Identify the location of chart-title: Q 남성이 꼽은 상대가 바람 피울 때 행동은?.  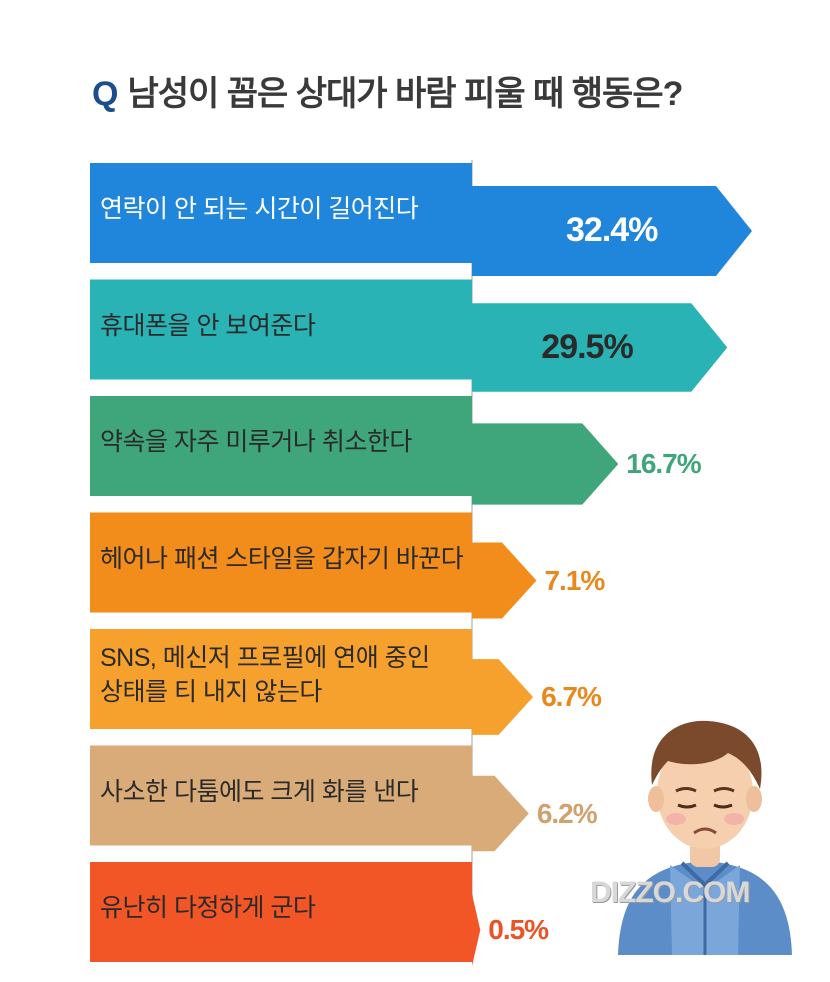
(387, 90).